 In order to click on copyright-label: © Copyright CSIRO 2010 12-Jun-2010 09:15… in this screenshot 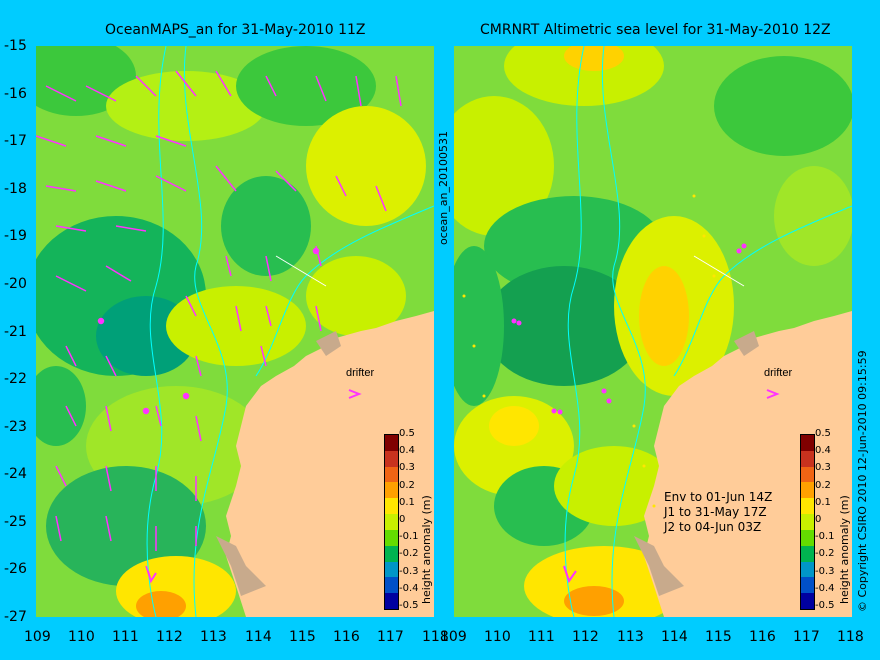, I will do `click(862, 481)`.